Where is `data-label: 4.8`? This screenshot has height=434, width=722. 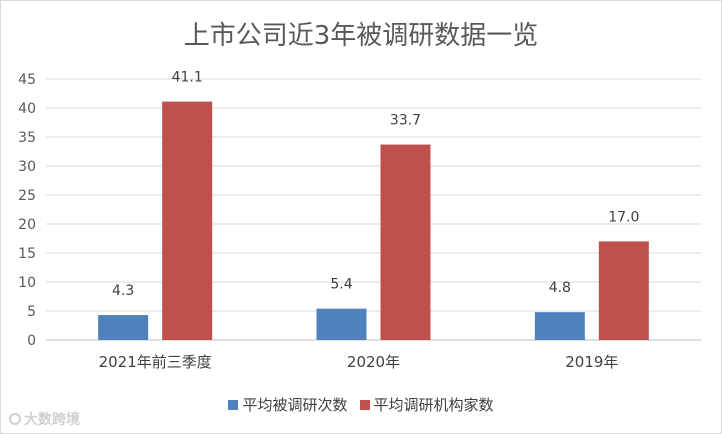 data-label: 4.8 is located at coordinates (560, 288).